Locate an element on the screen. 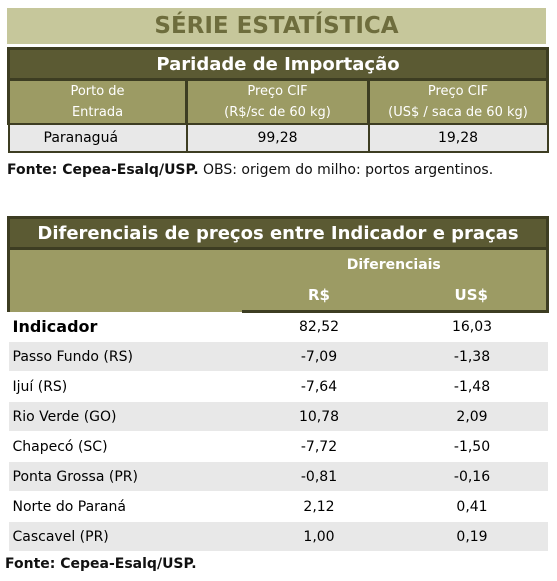 This screenshot has height=581, width=557. data-row: Cascavel (PR) 1,00 0,19 is located at coordinates (278, 536).